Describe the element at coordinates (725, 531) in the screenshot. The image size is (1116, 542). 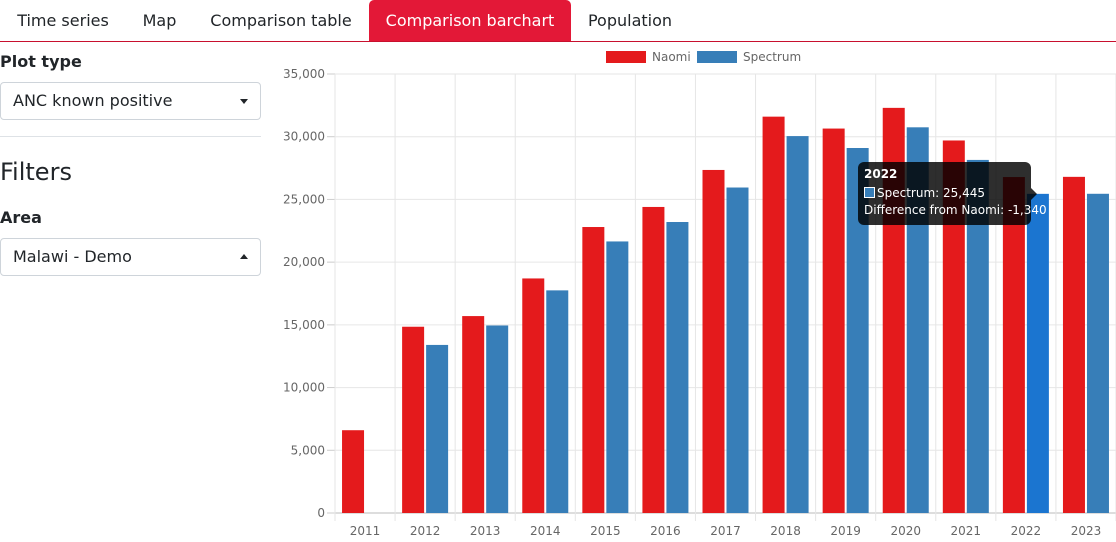
I see `x-tick-label: 2017` at that location.